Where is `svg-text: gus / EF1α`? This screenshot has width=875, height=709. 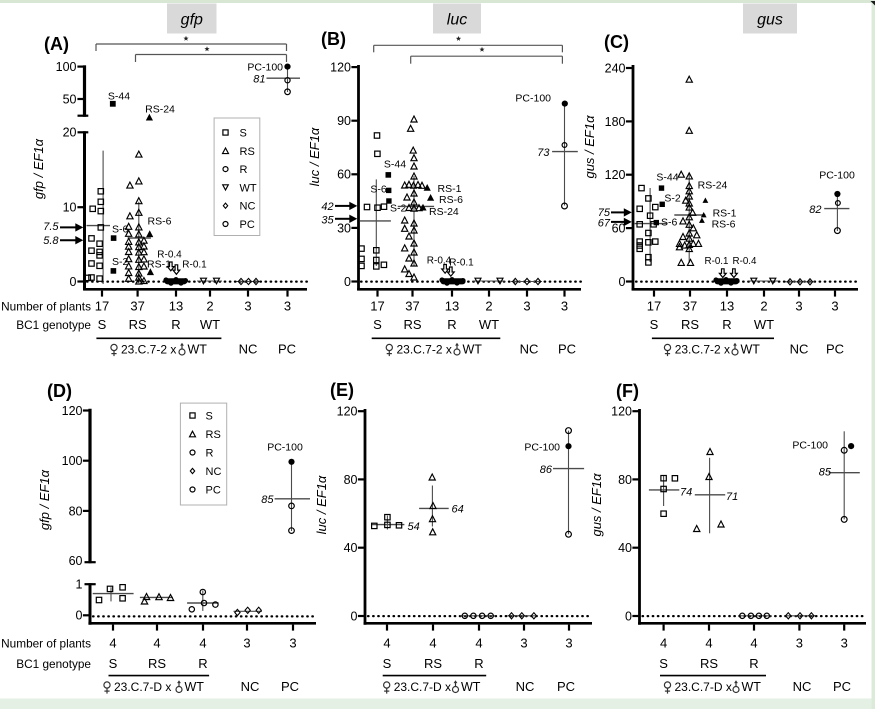
svg-text: gus / EF1α is located at coordinates (596, 505).